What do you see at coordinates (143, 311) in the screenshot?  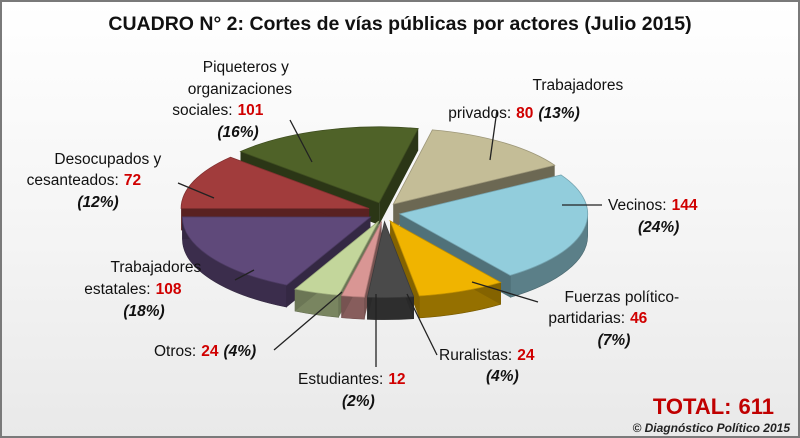 I see `label-trab-estatales-pct: (18%)` at bounding box center [143, 311].